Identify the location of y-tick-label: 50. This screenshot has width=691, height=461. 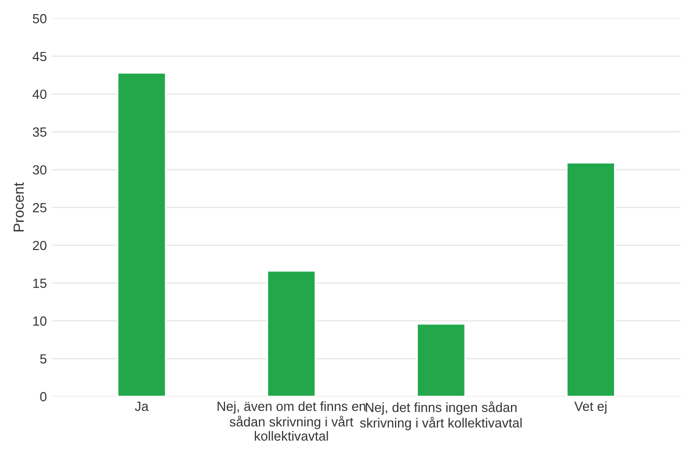
(39, 19).